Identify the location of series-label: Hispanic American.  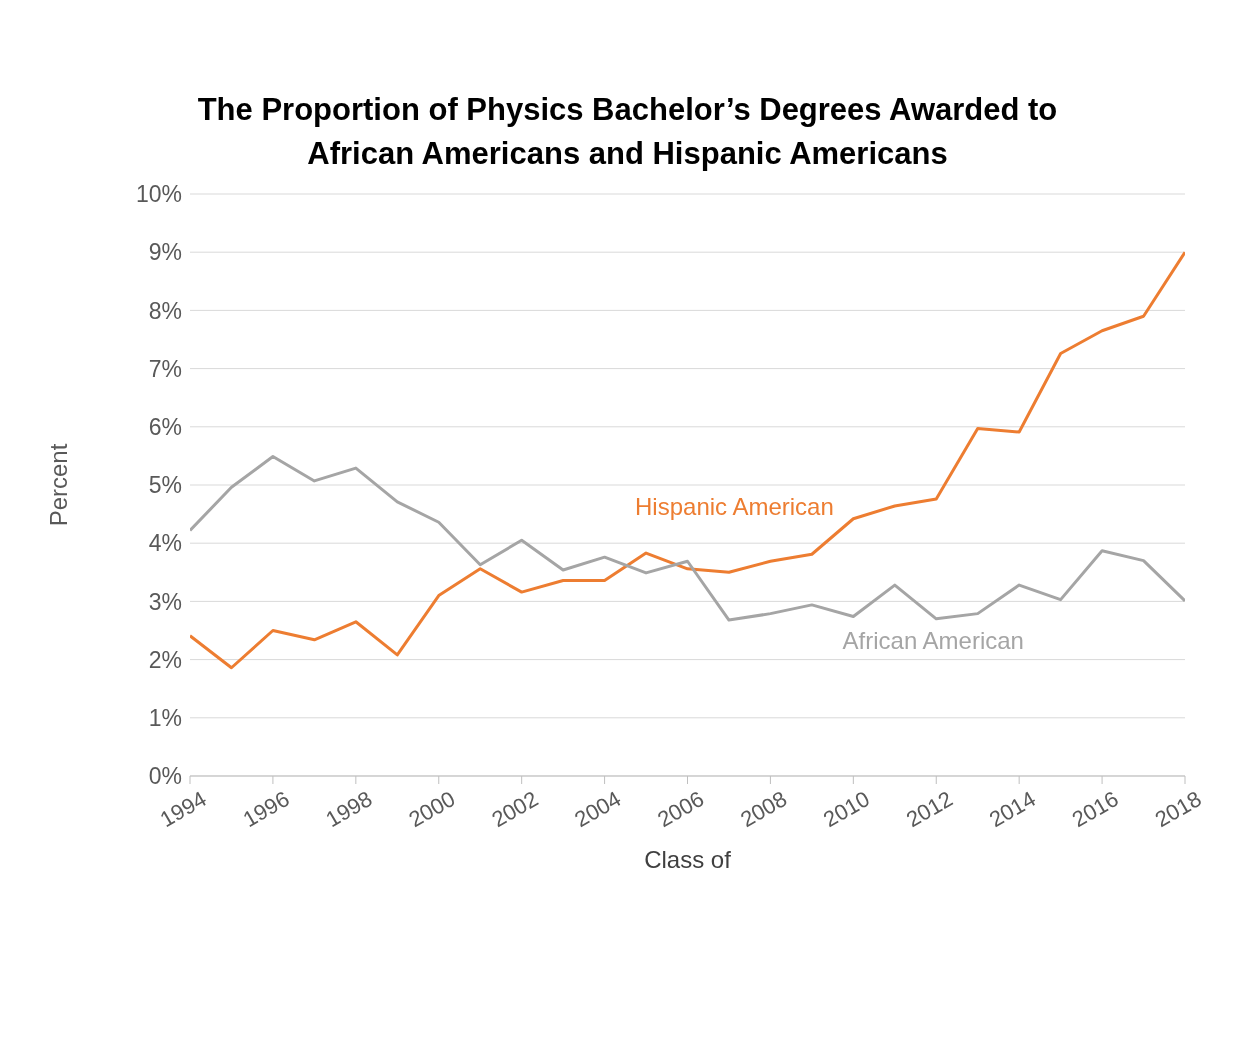
(734, 506).